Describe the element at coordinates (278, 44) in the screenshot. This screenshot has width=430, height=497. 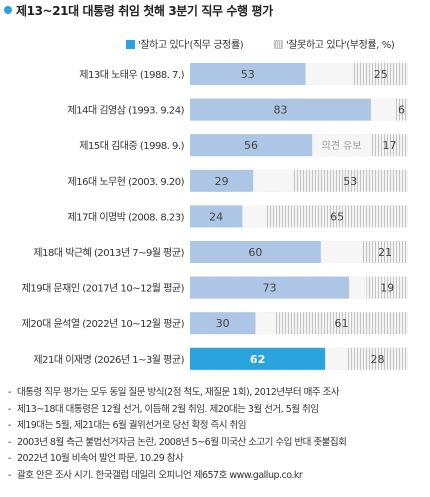
I see `legend-negative-swatch-icon` at that location.